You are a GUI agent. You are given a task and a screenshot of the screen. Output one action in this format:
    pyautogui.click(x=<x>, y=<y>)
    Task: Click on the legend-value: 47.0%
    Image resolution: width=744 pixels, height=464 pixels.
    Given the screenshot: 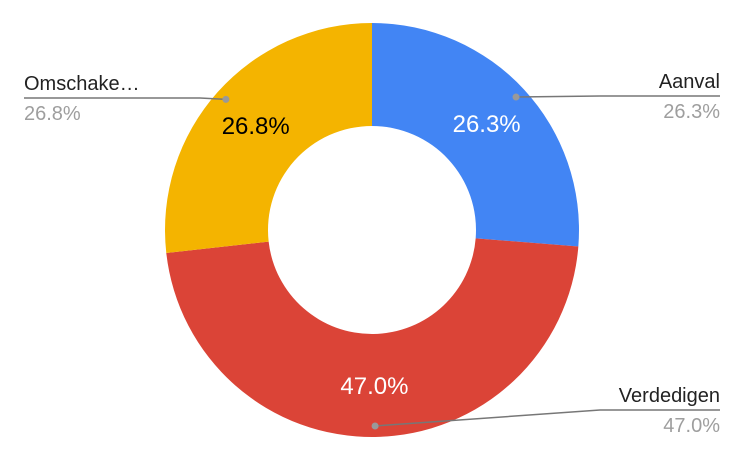 What is the action you would take?
    pyautogui.click(x=691, y=426)
    